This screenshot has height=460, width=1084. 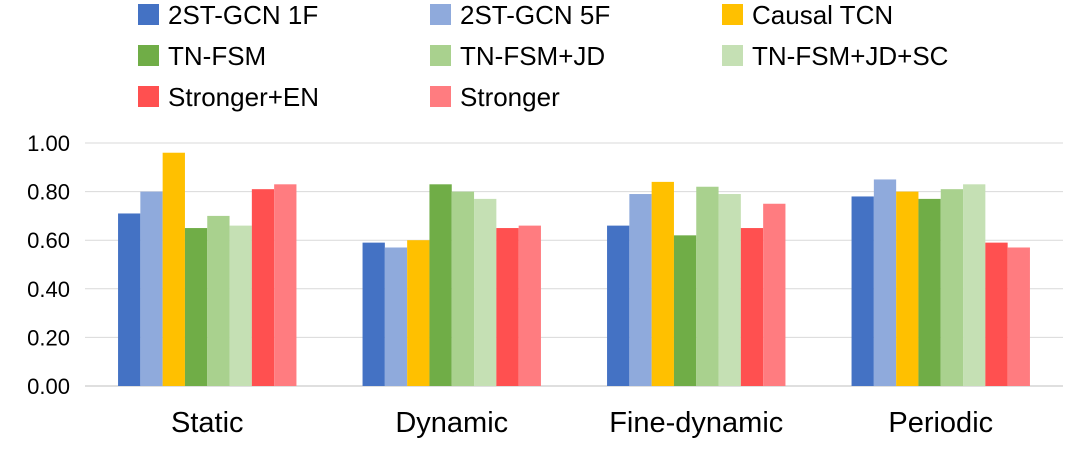 What do you see at coordinates (207, 423) in the screenshot?
I see `x-category-label: Static` at bounding box center [207, 423].